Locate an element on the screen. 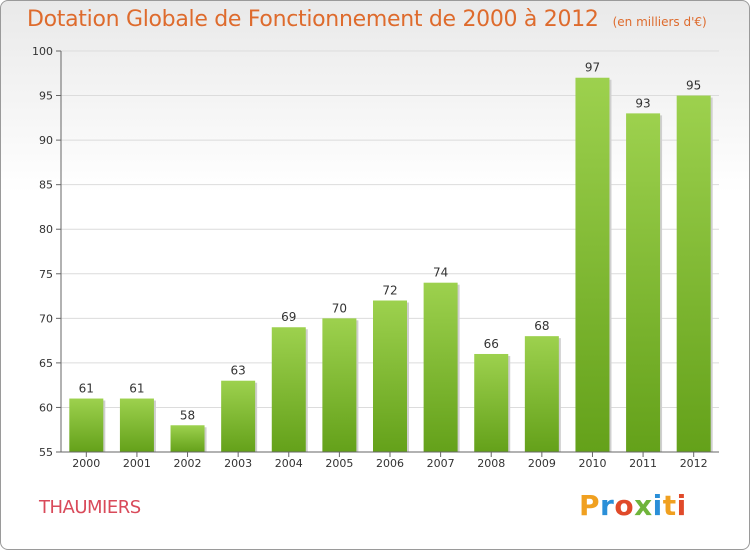  x-tick-label: 2008 is located at coordinates (491, 463).